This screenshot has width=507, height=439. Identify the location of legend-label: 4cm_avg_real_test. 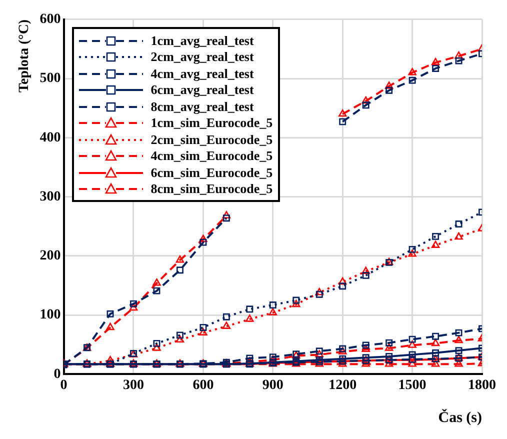
(202, 74).